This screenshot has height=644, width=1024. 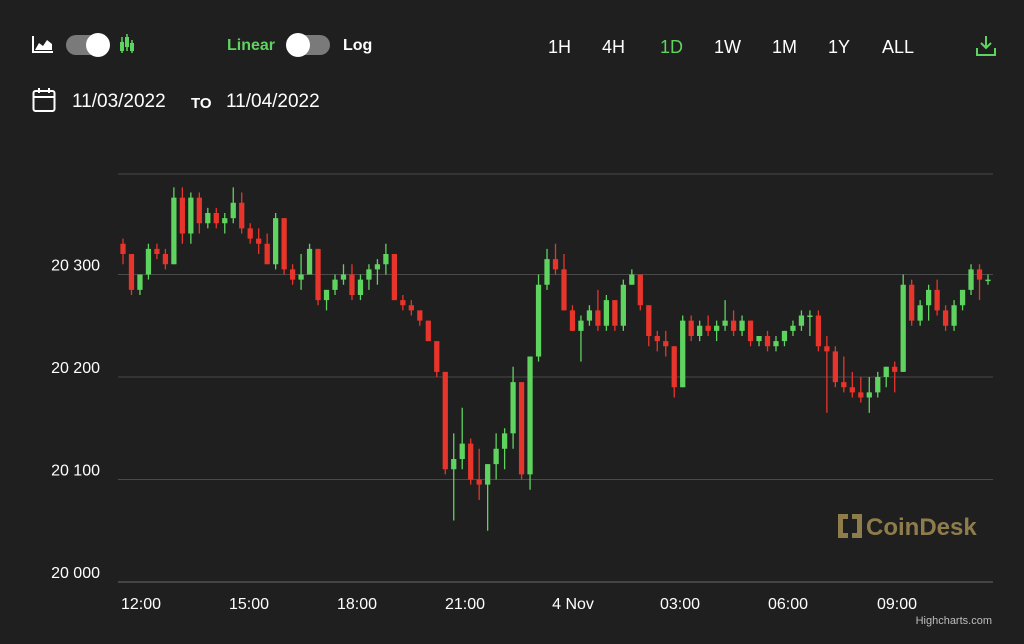 I want to click on scale-log-label: Log, so click(x=358, y=45).